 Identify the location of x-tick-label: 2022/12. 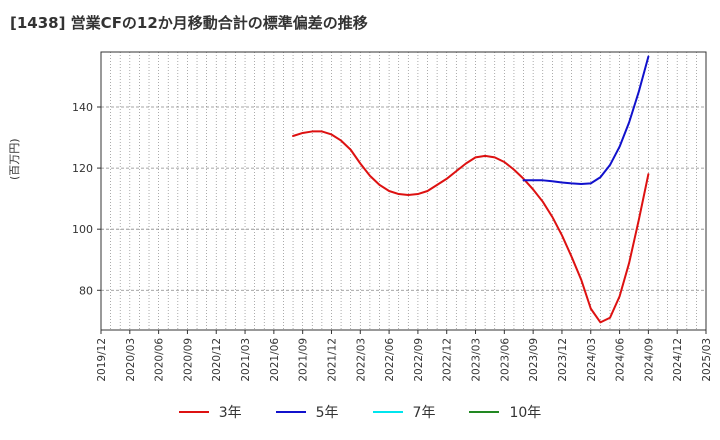
(448, 360).